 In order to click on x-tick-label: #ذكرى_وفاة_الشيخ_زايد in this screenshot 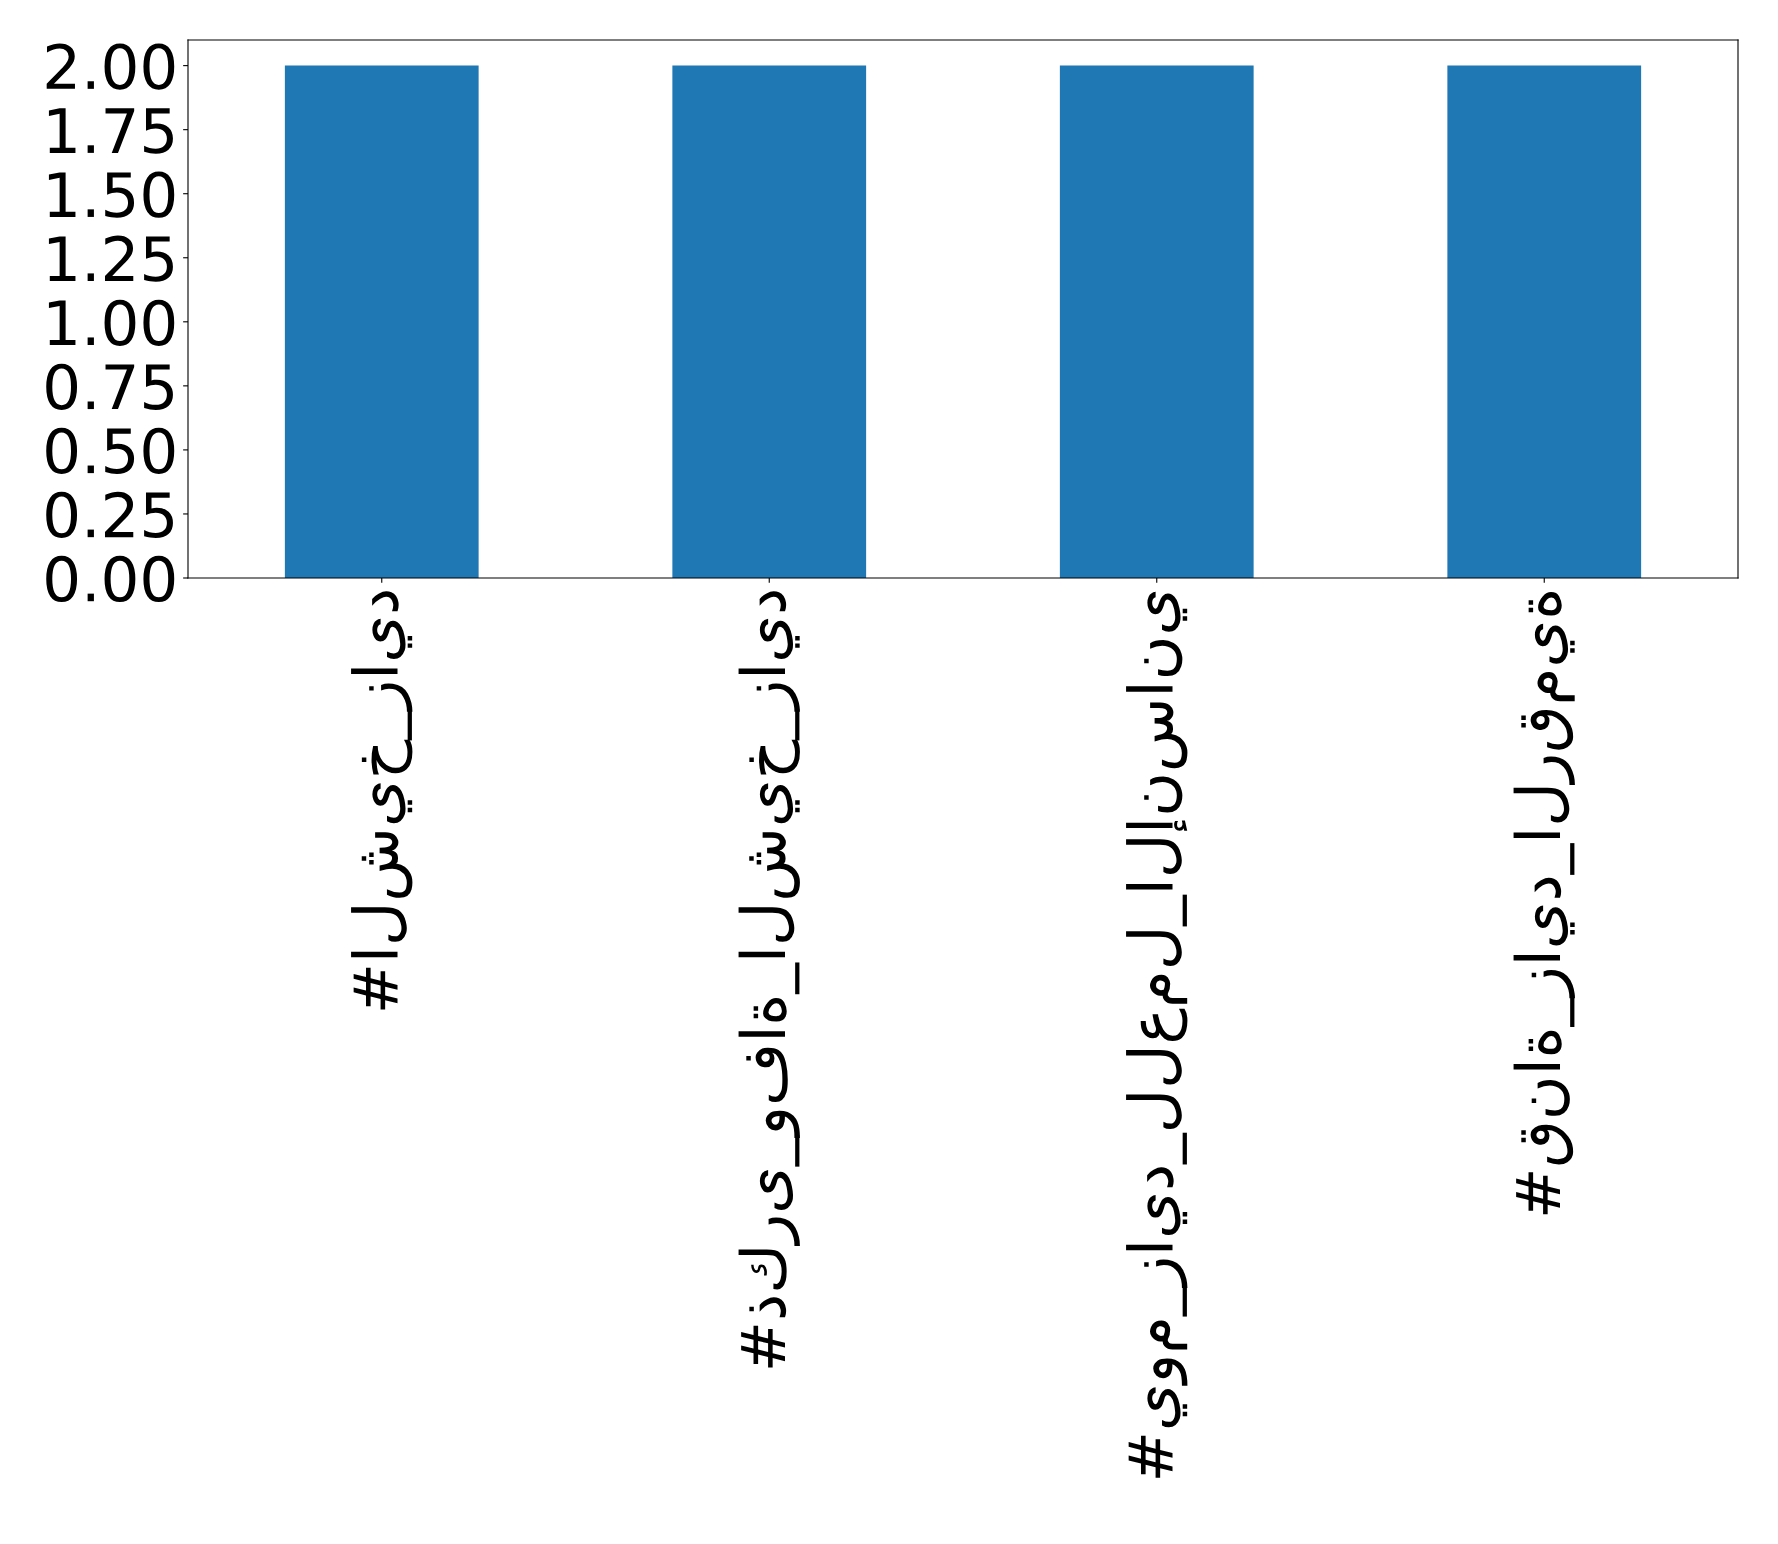, I will do `click(769, 979)`.